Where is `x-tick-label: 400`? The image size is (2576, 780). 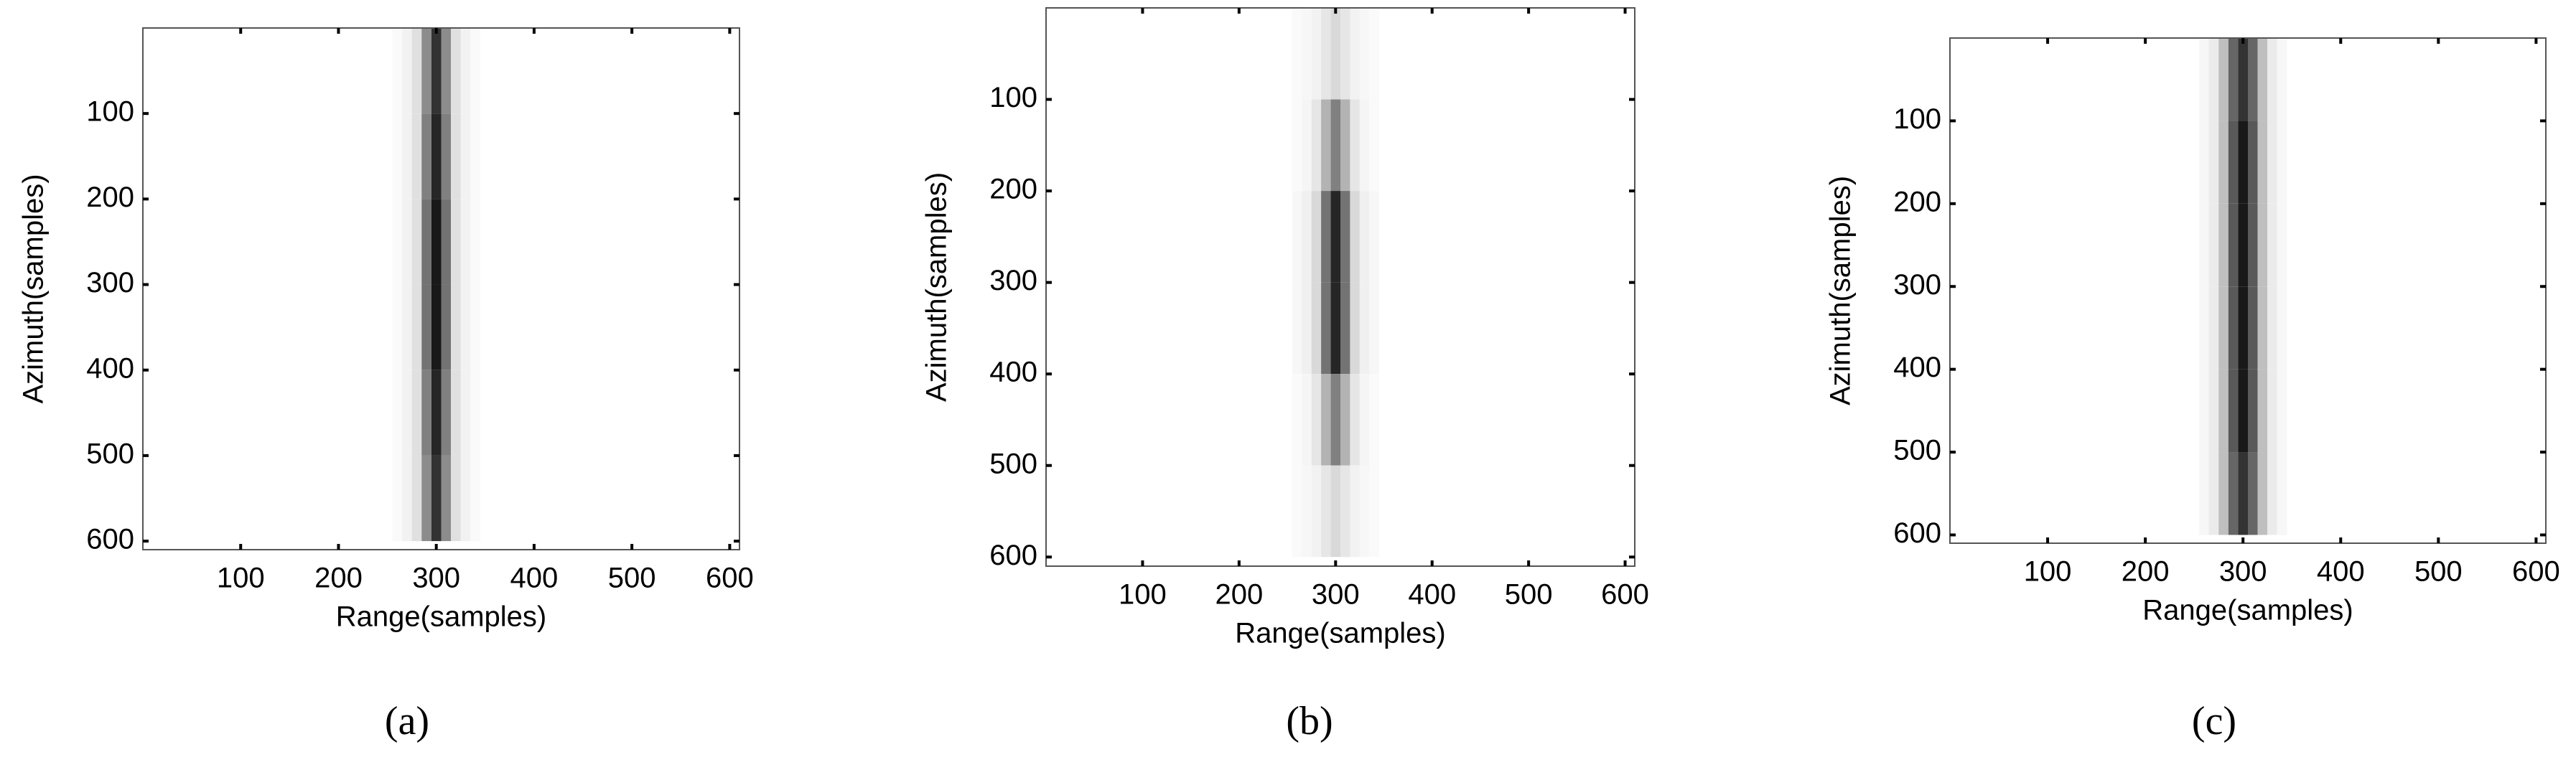
x-tick-label: 400 is located at coordinates (534, 578).